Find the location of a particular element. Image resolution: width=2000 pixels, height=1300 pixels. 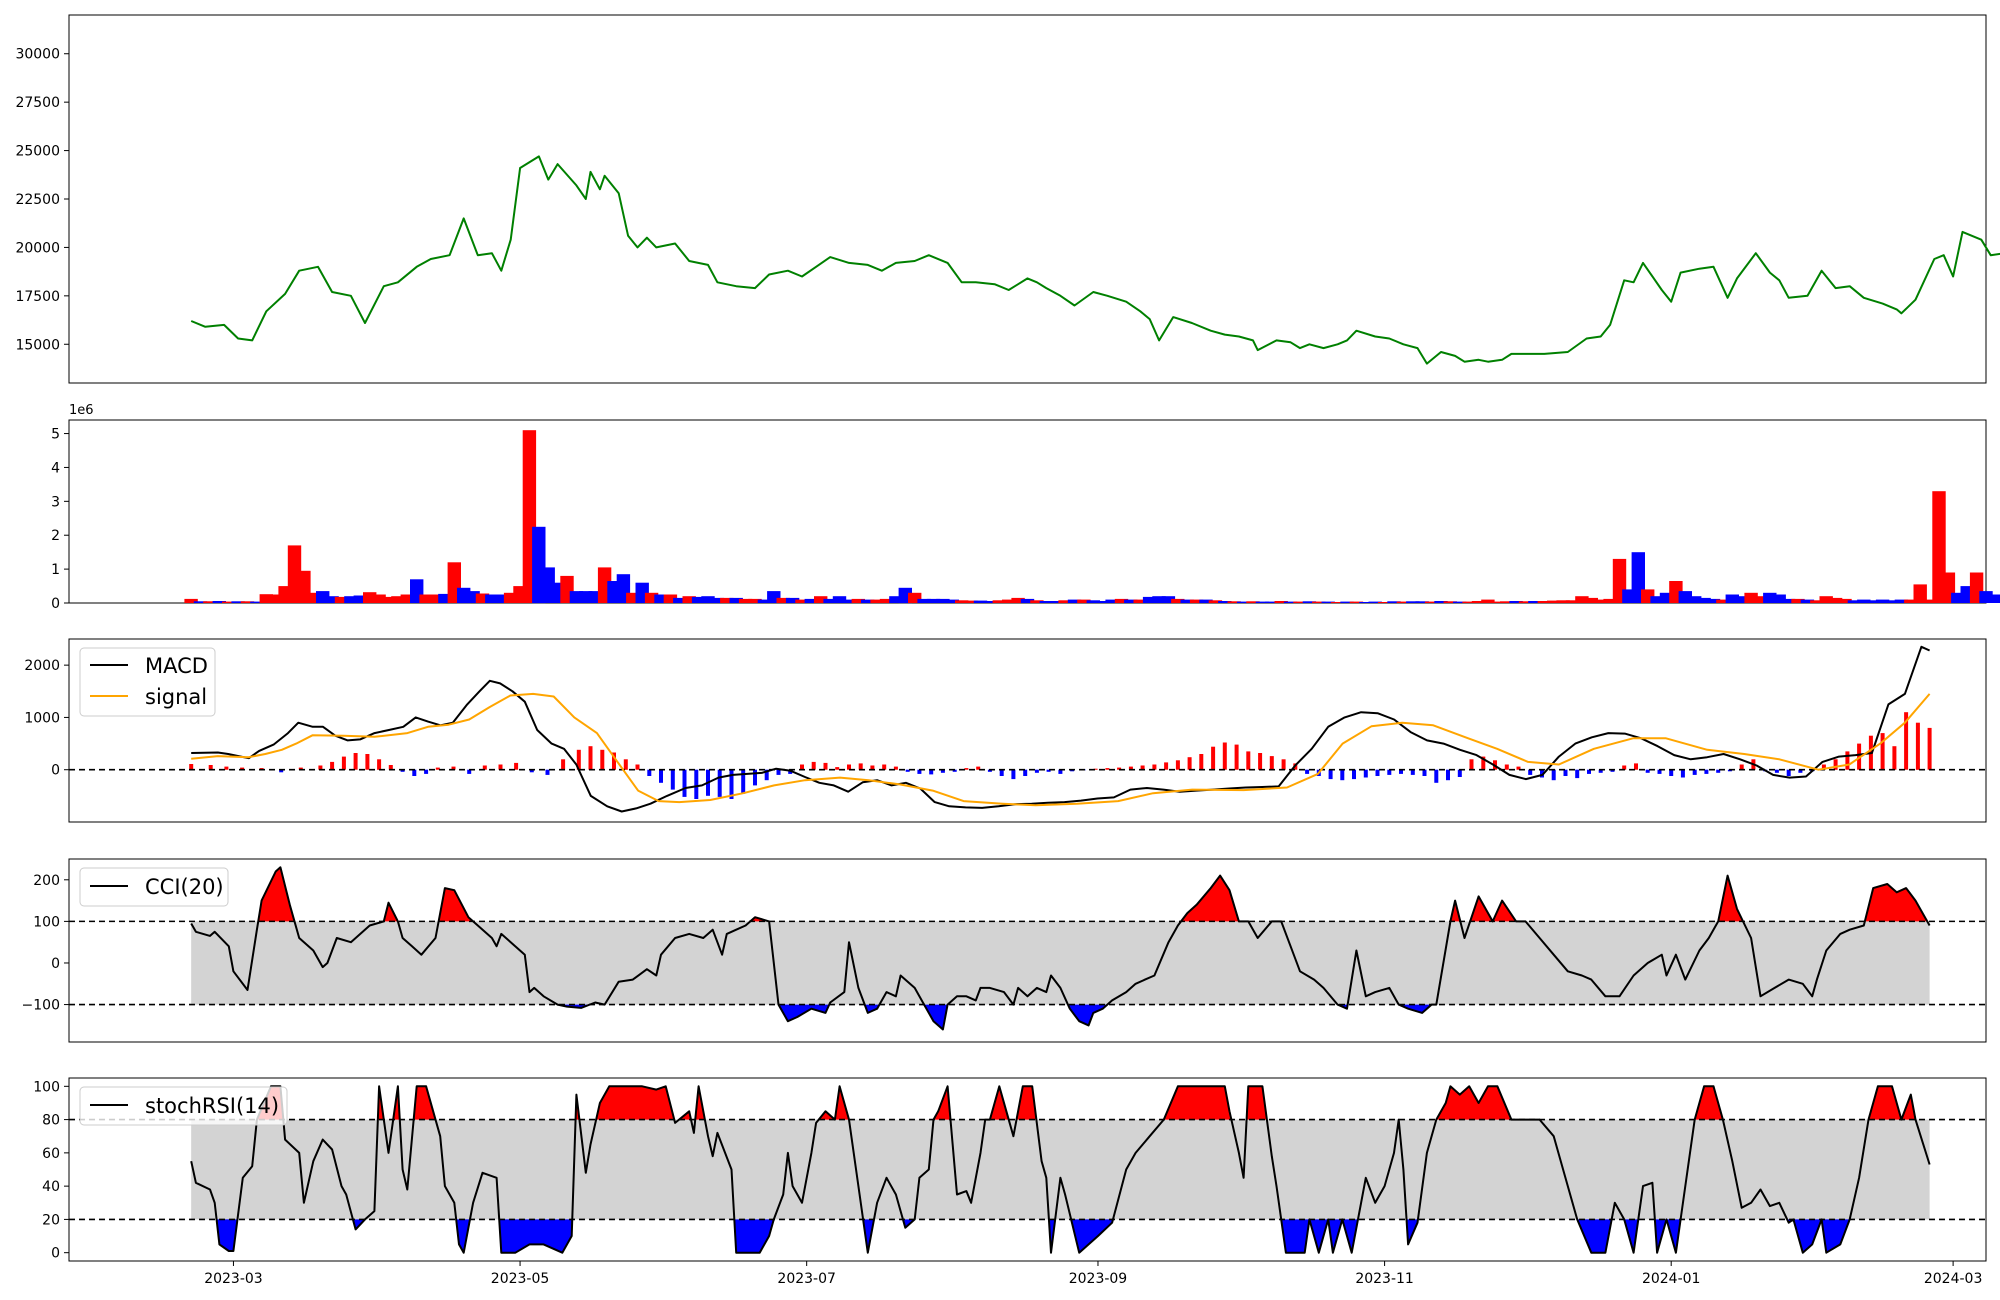

stoch-rsi-legend-box is located at coordinates (183, 1106).